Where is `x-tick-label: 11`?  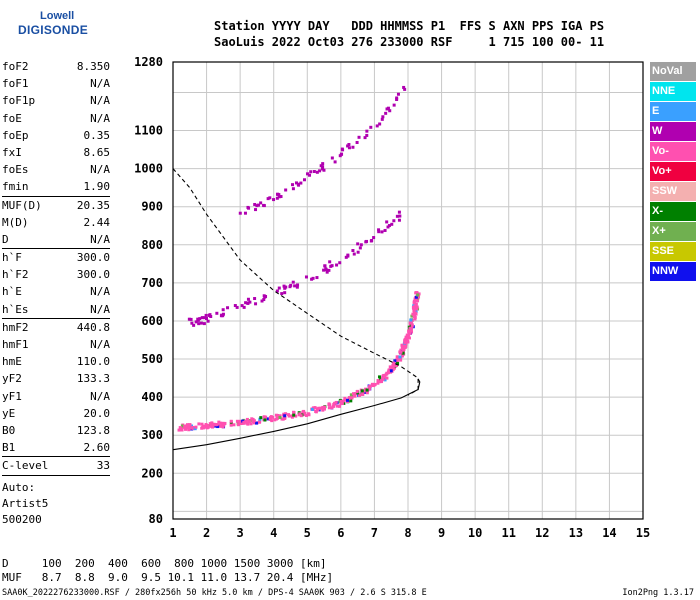 x-tick-label: 11 is located at coordinates (508, 533).